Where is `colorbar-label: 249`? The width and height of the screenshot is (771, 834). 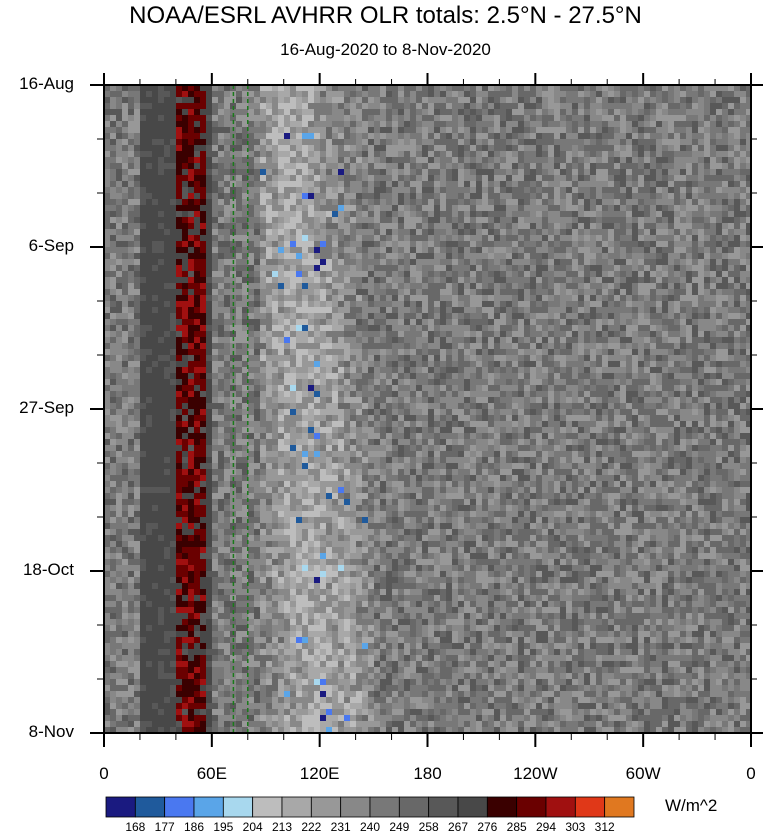
colorbar-label: 249 is located at coordinates (399, 827).